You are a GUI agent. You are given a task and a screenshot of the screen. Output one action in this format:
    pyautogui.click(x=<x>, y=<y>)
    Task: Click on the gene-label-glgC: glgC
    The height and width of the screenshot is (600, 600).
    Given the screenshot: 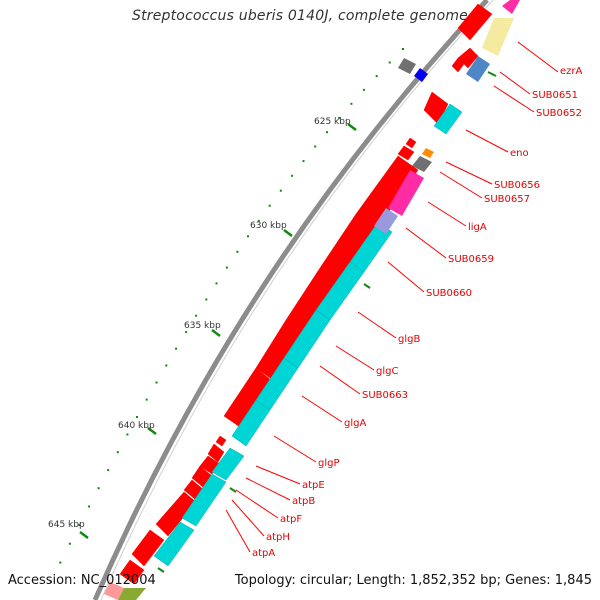 What is the action you would take?
    pyautogui.click(x=387, y=371)
    